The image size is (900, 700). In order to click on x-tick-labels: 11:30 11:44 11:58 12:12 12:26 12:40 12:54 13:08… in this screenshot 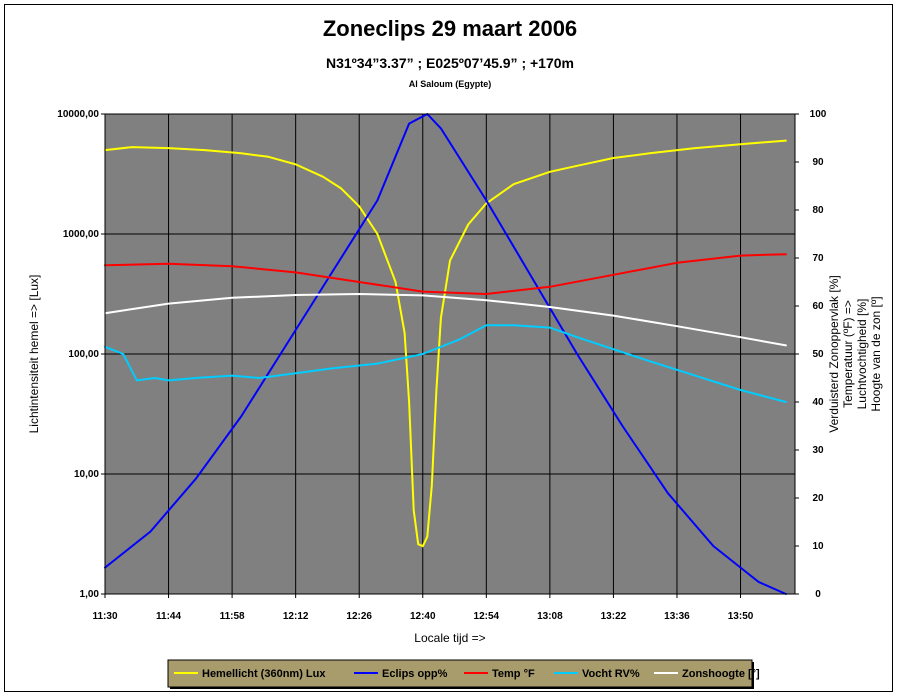, I will do `click(423, 608)`.